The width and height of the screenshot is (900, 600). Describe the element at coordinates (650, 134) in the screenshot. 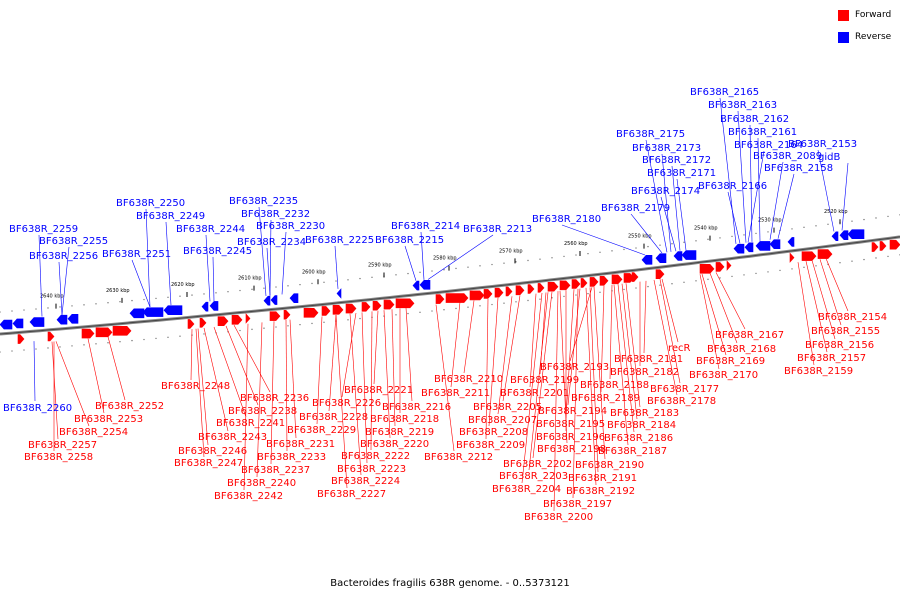

I see `reverse-gene-label: BF638R_2175` at that location.